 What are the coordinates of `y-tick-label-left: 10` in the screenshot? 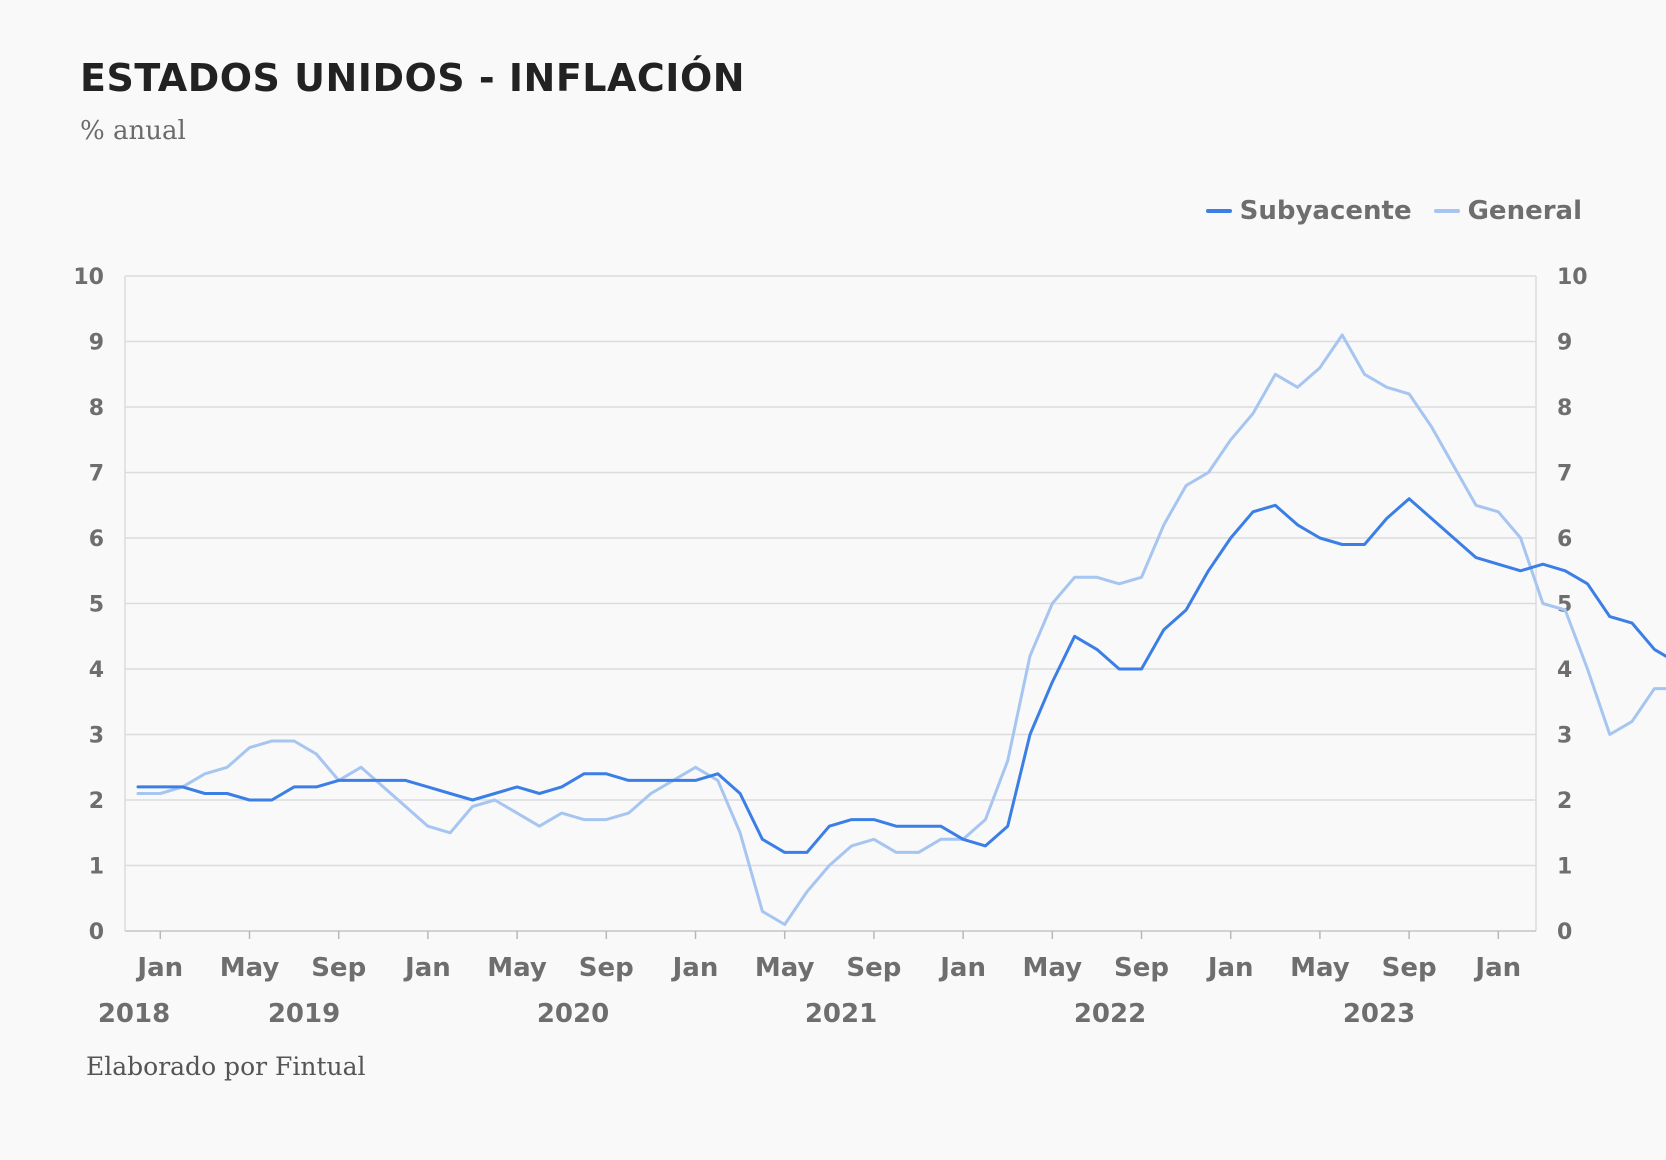 It's located at (88, 277).